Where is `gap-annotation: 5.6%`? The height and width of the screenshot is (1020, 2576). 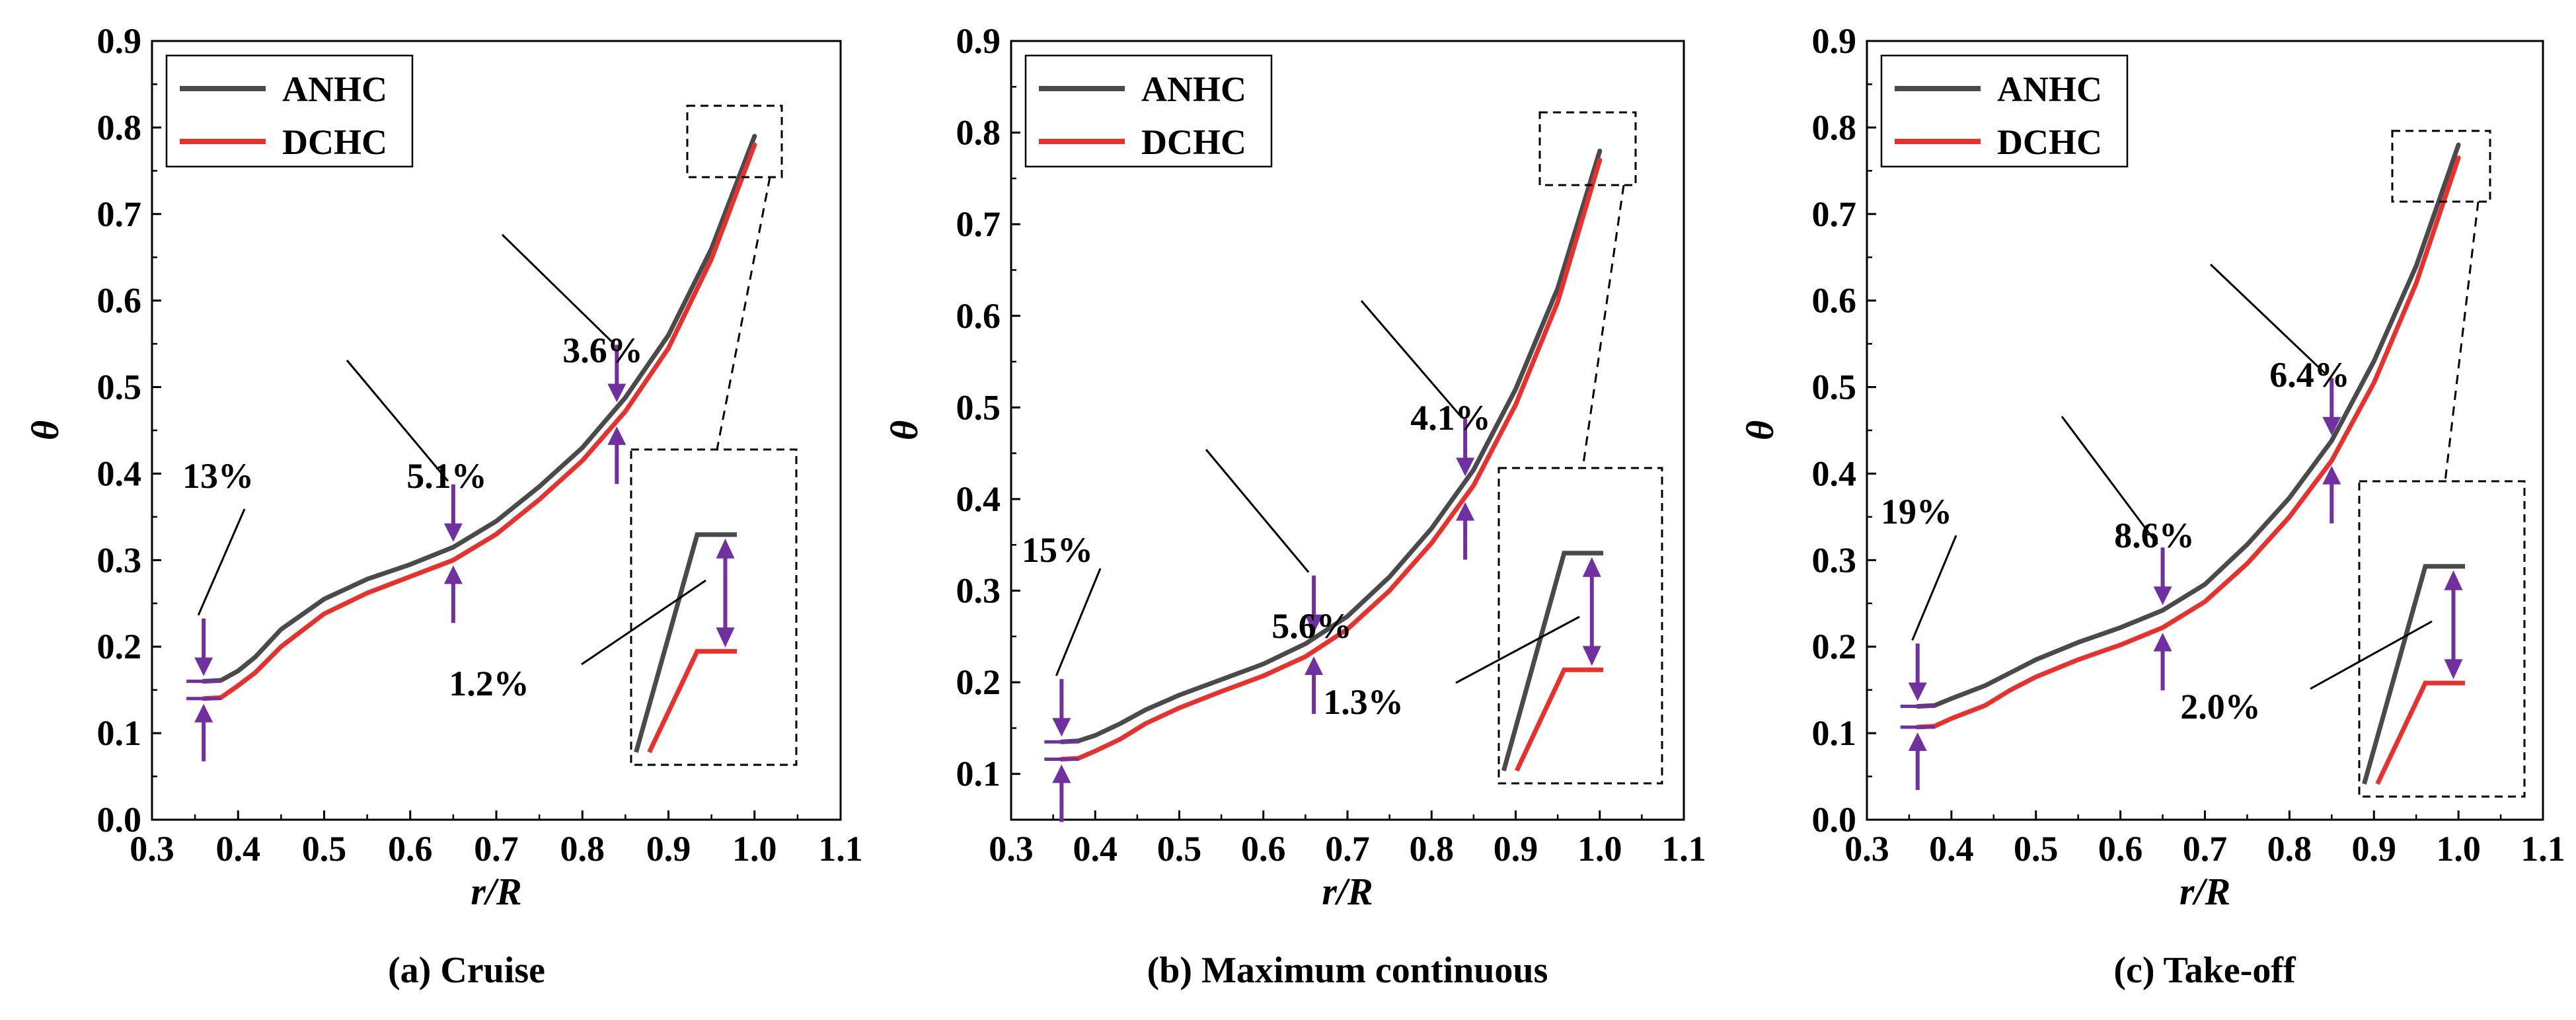 gap-annotation: 5.6% is located at coordinates (1278, 581).